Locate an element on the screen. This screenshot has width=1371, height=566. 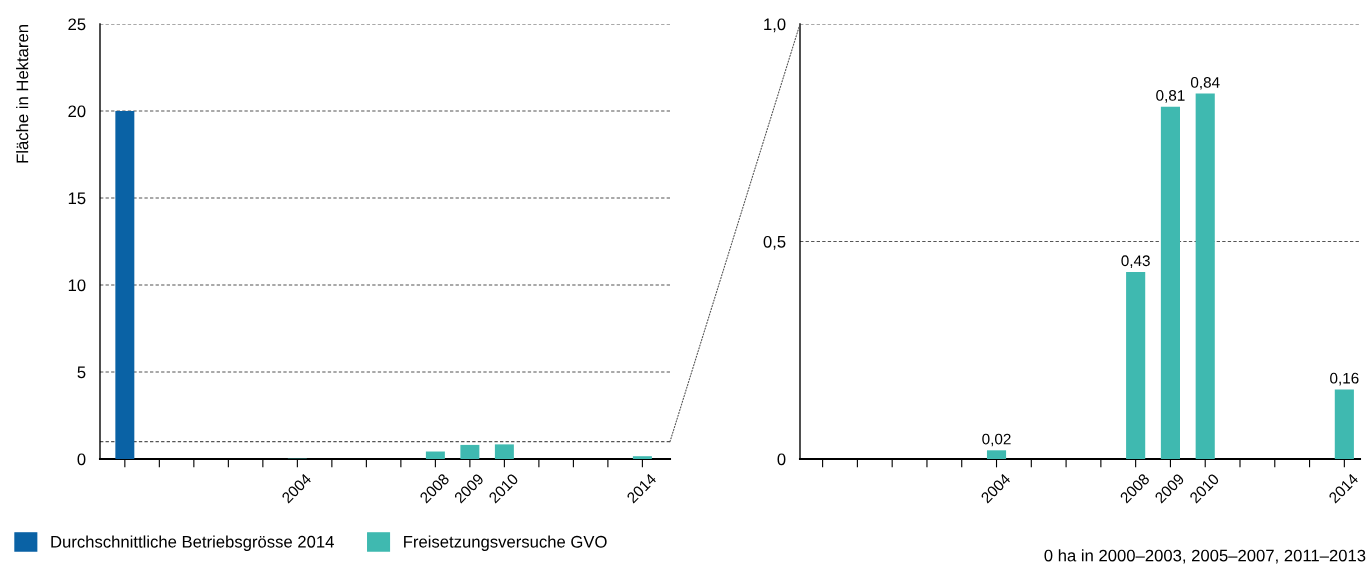
data-label: 0,16 is located at coordinates (1344, 379).